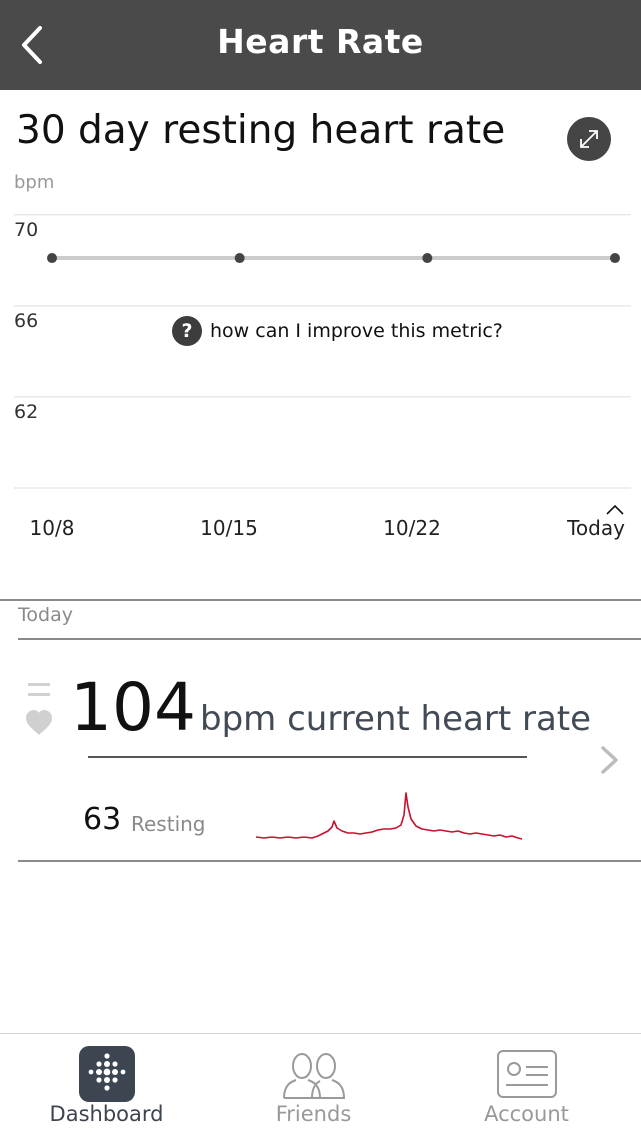 The width and height of the screenshot is (641, 1136). I want to click on y-axis-label: bpm, so click(34, 182).